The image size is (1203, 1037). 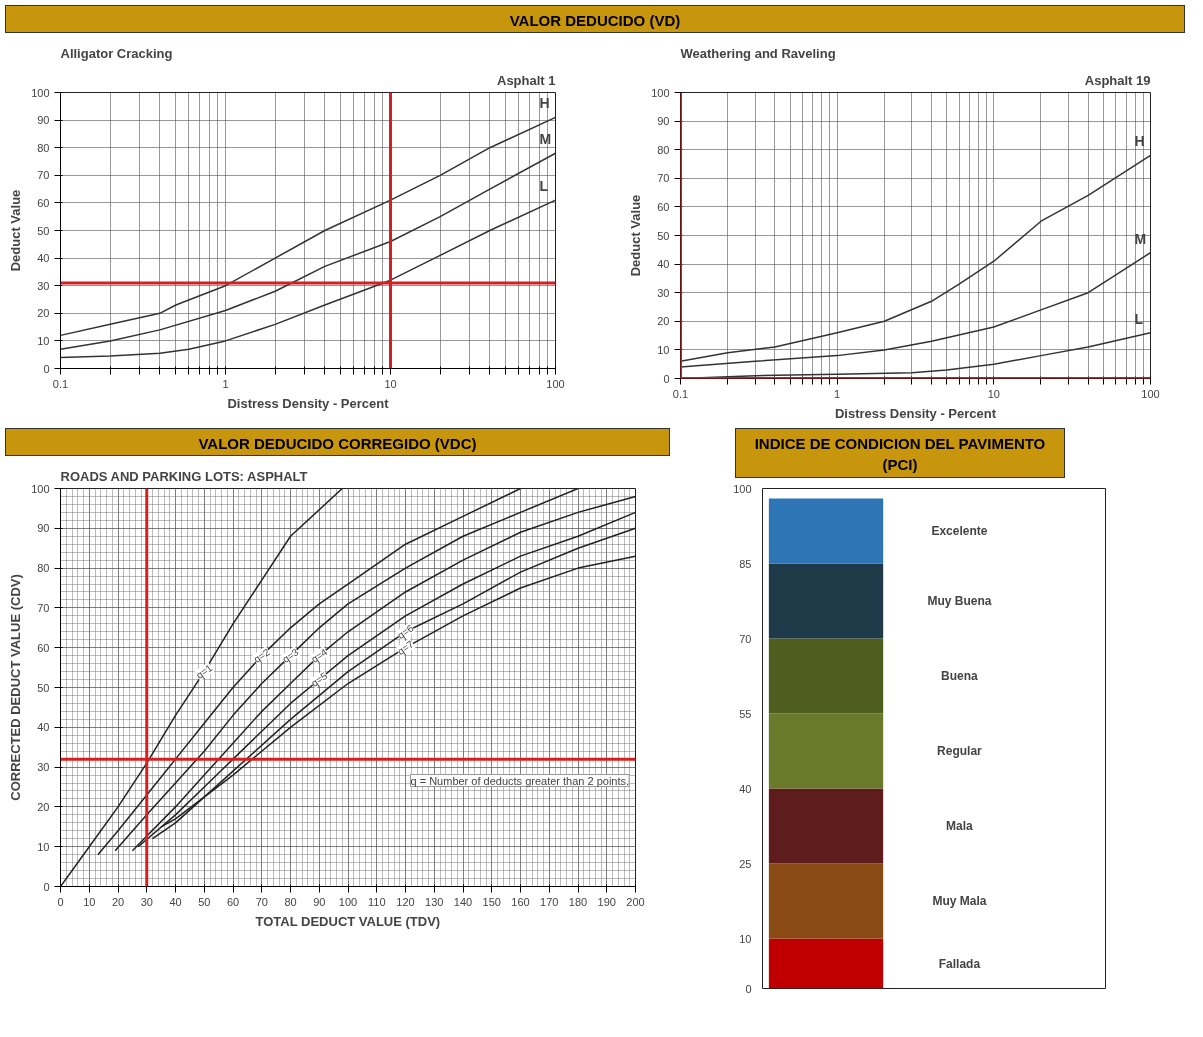 What do you see at coordinates (959, 963) in the screenshot?
I see `text: Fallada` at bounding box center [959, 963].